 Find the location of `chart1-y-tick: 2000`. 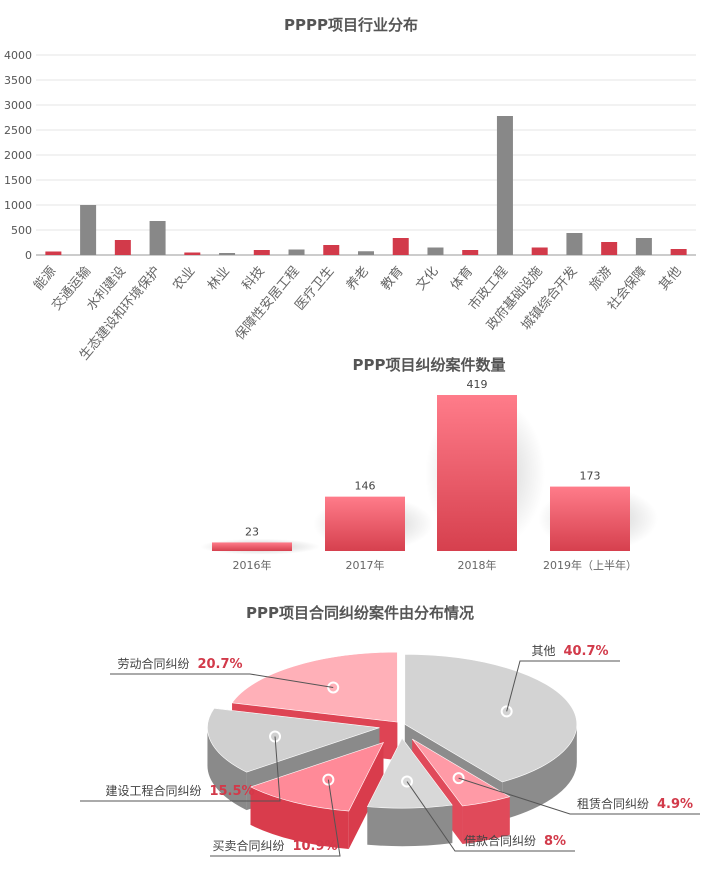

chart1-y-tick: 2000 is located at coordinates (18, 155).